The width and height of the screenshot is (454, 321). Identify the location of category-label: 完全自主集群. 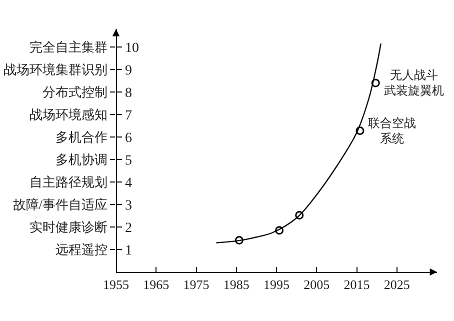
(68, 47).